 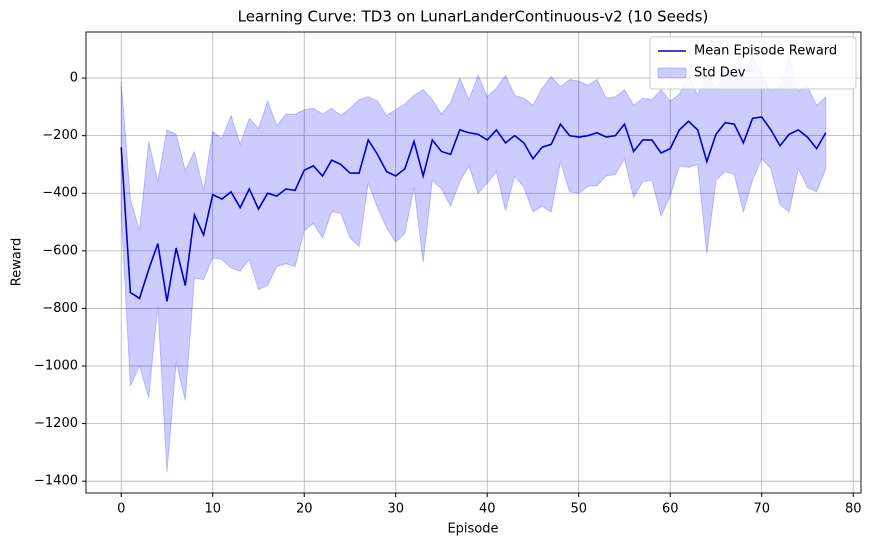 What do you see at coordinates (56, 366) in the screenshot?
I see `y-tick-label: −1000` at bounding box center [56, 366].